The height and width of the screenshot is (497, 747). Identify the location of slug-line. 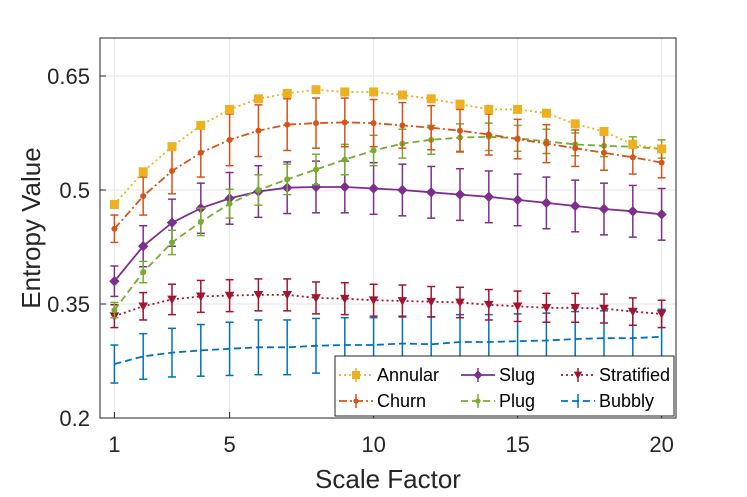
(387, 234).